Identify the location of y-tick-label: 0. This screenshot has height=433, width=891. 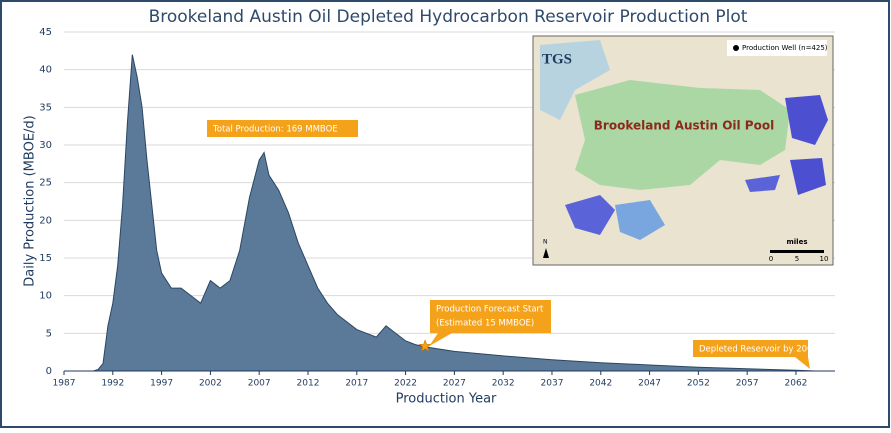
(49, 371).